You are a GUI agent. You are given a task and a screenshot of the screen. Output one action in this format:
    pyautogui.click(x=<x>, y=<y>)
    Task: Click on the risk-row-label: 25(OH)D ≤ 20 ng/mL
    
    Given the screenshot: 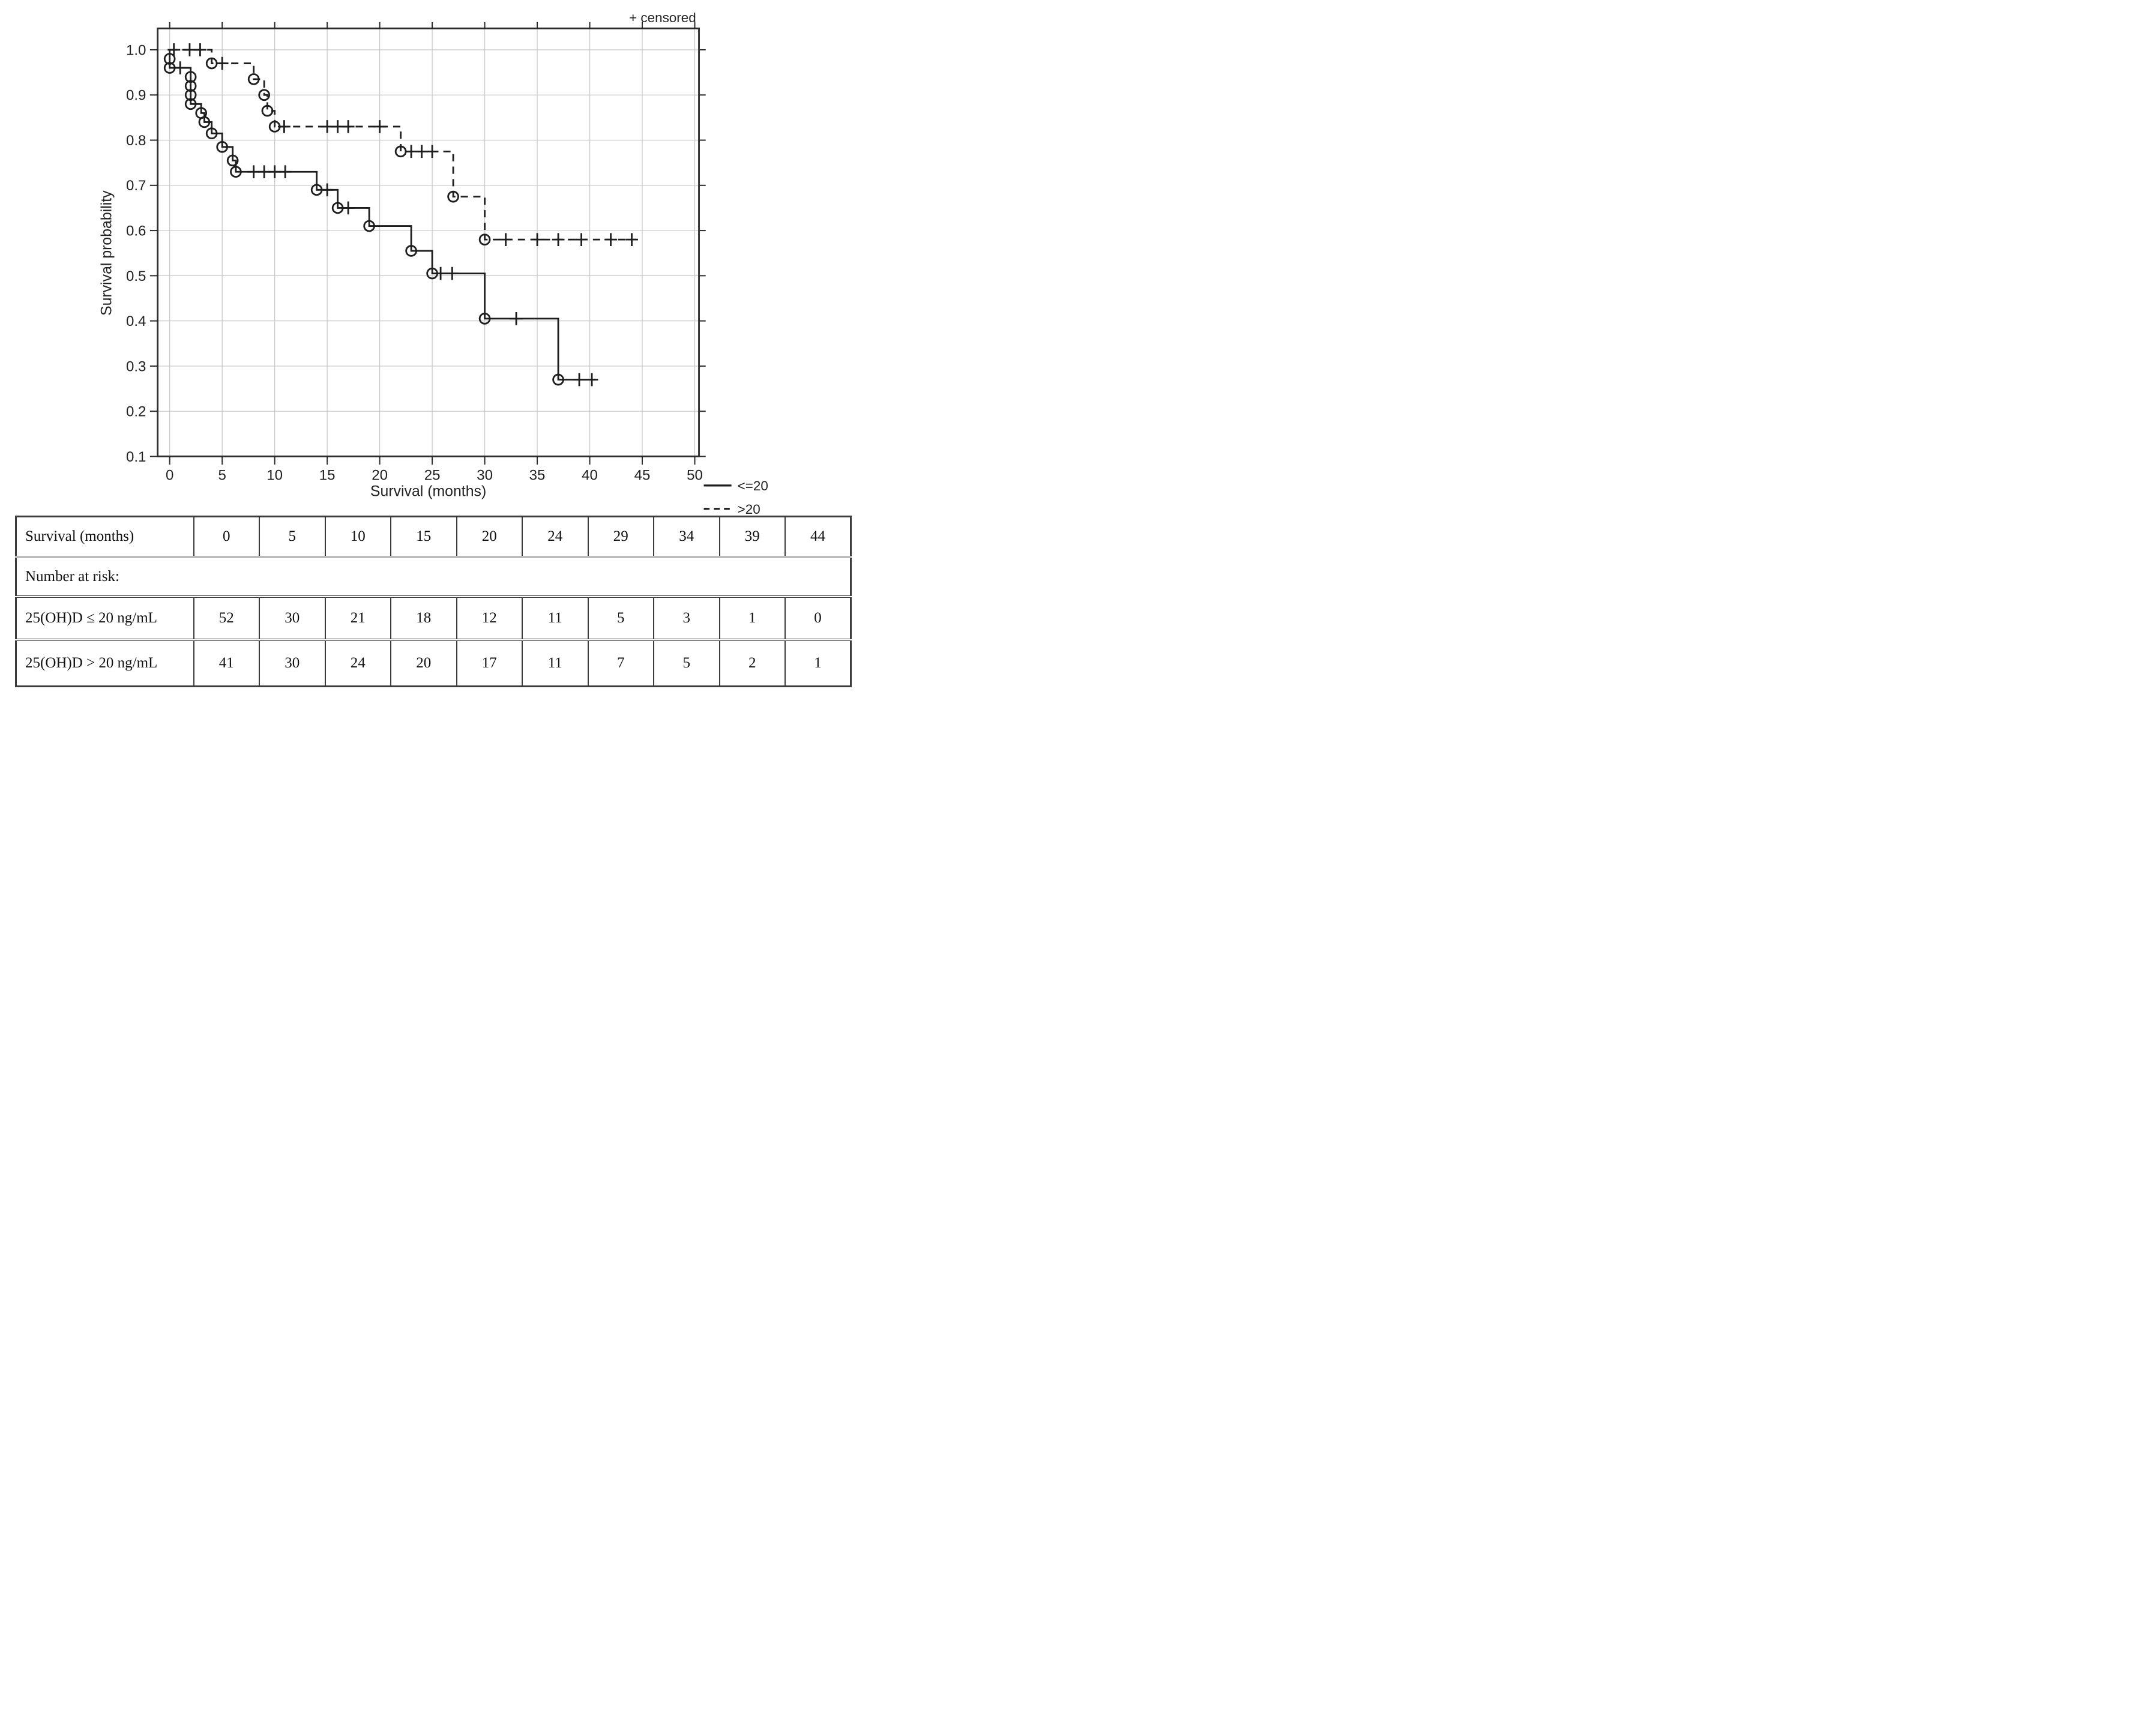 What is the action you would take?
    pyautogui.click(x=105, y=619)
    